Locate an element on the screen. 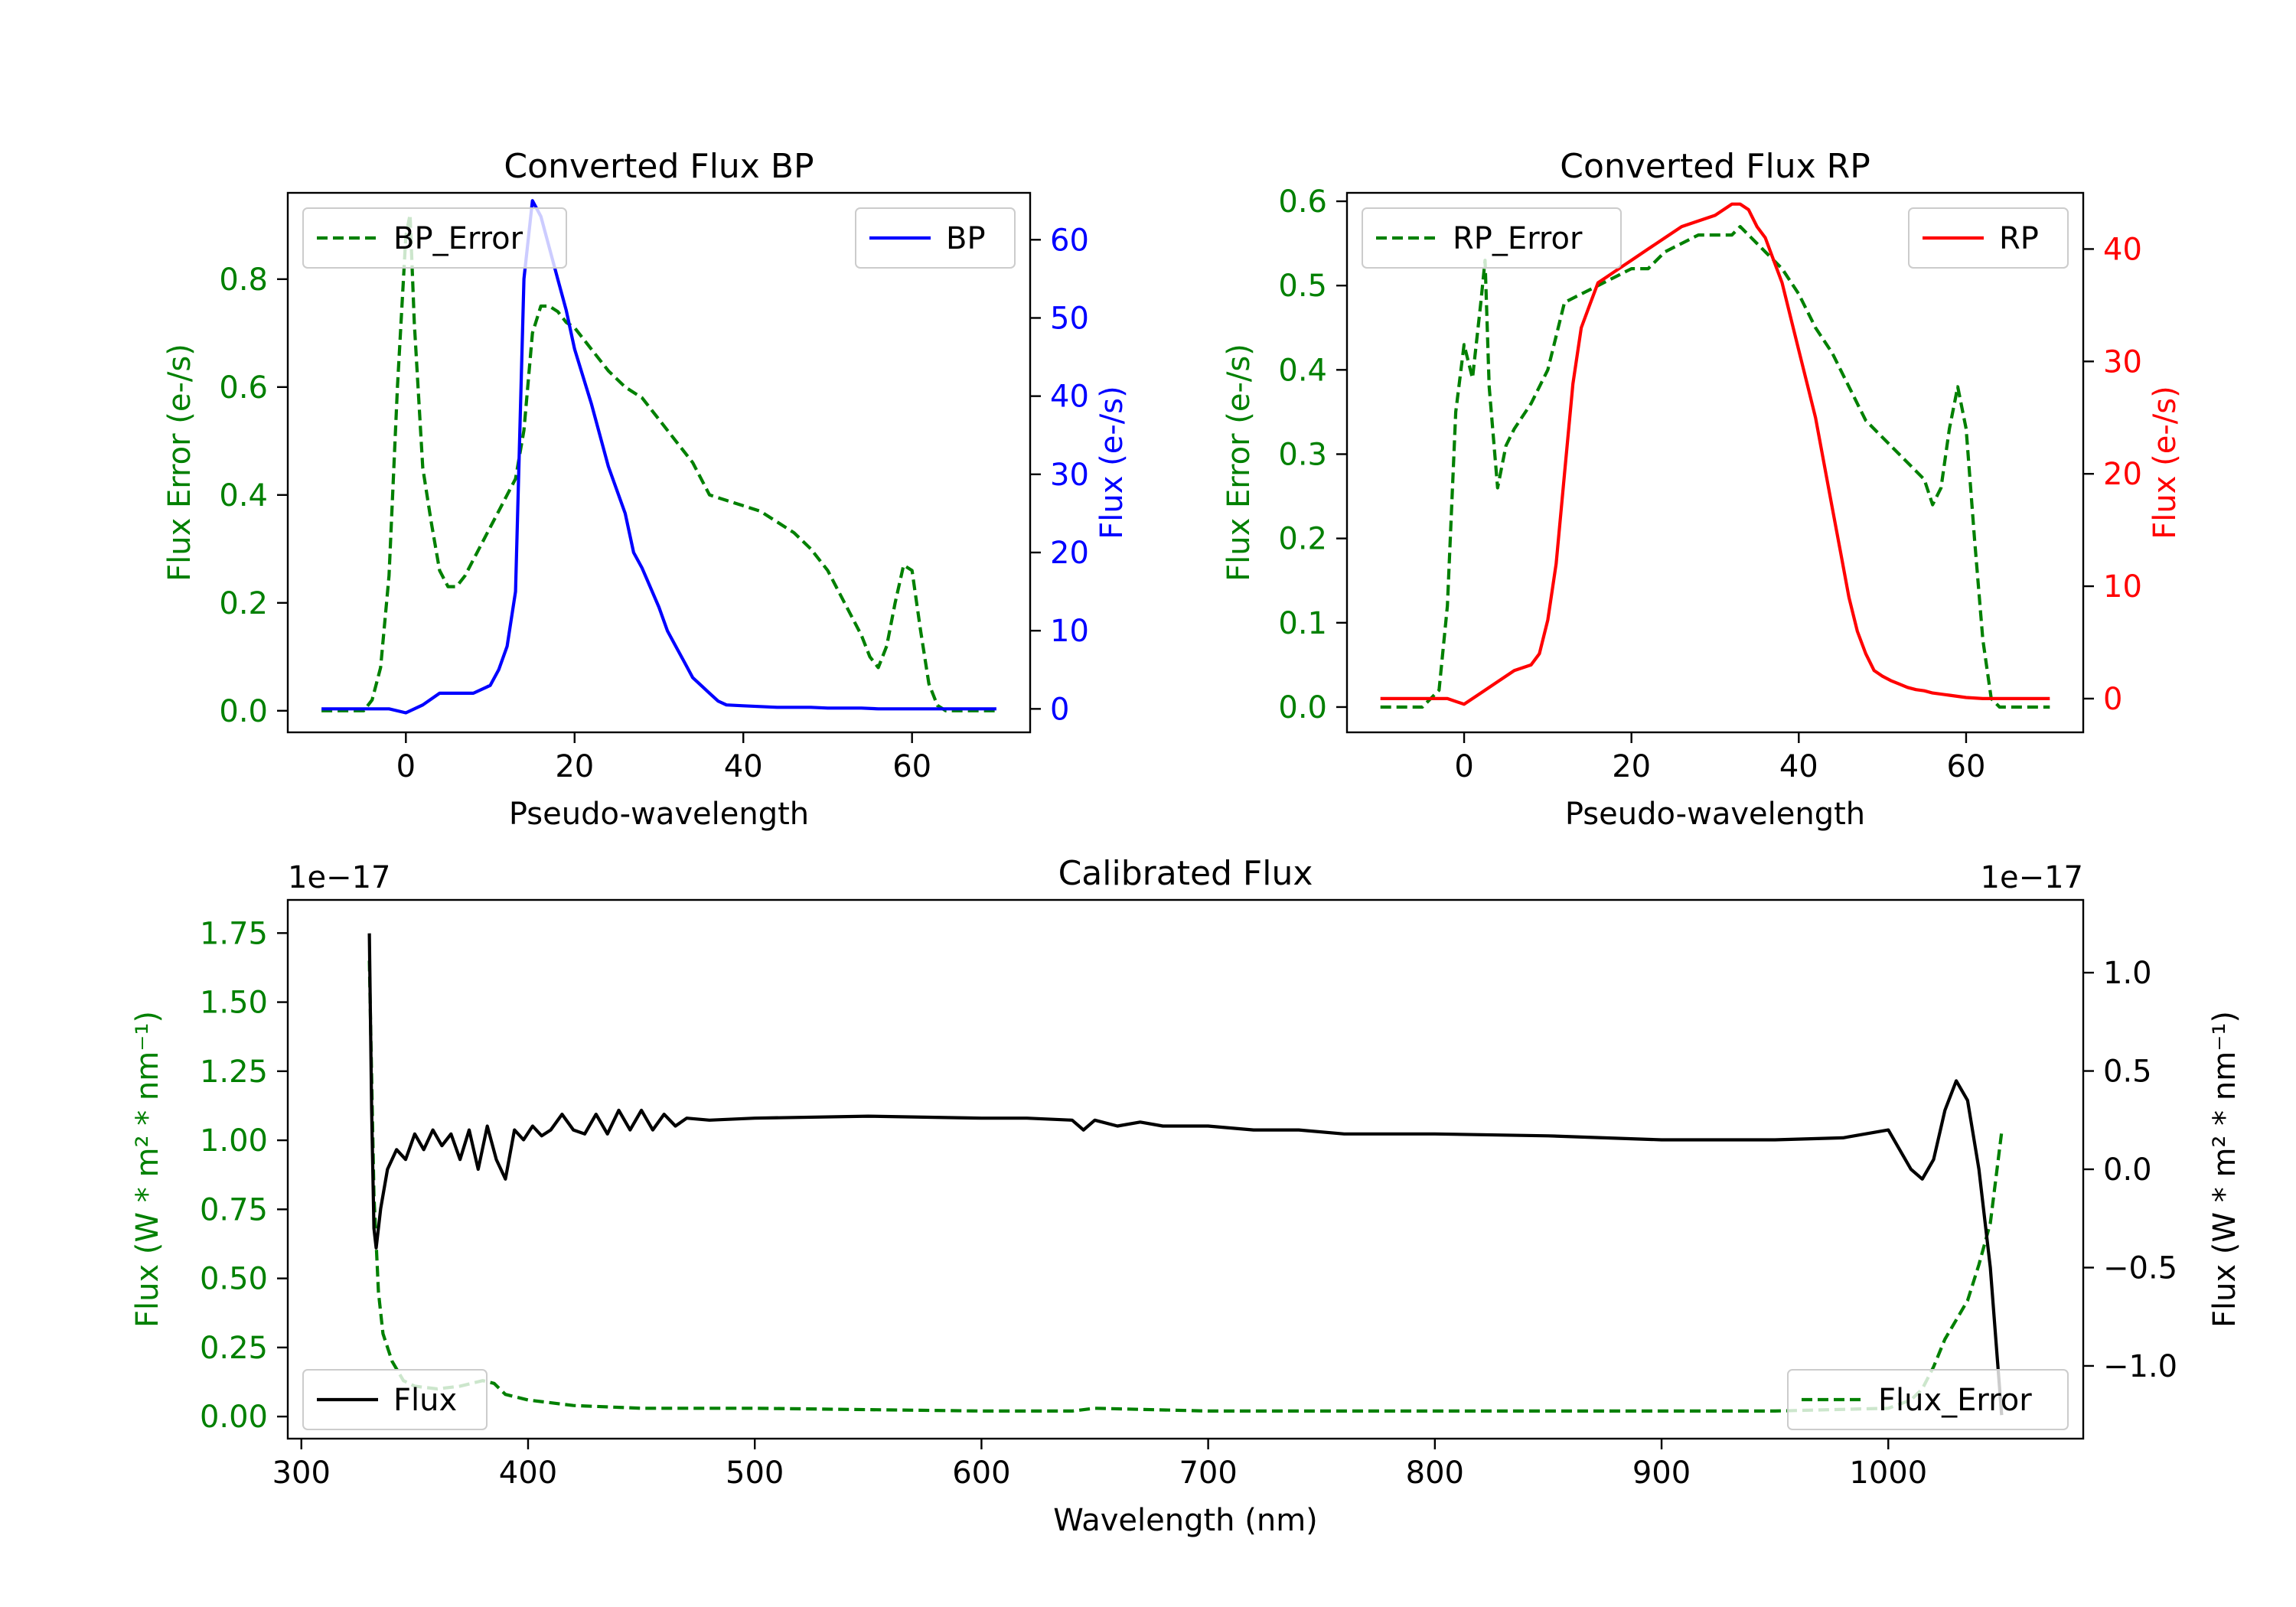 The width and height of the screenshot is (2296, 1607). y-left-tick-label: 0.75 is located at coordinates (234, 1209).